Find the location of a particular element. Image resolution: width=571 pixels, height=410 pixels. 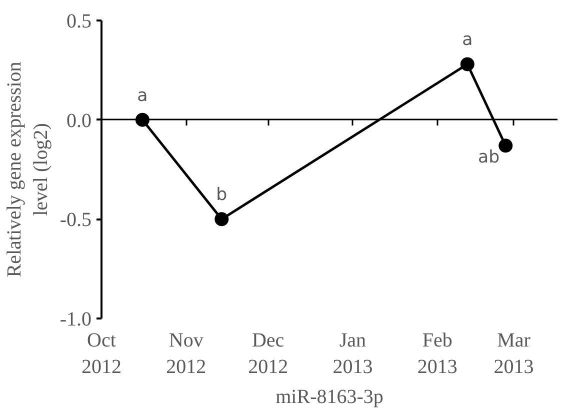

annotation: ab is located at coordinates (489, 158).